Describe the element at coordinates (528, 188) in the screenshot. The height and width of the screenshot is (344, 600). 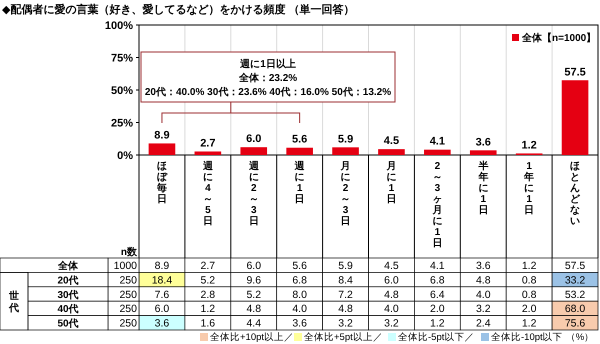
I see `x-tick-label: 1年に1日` at that location.